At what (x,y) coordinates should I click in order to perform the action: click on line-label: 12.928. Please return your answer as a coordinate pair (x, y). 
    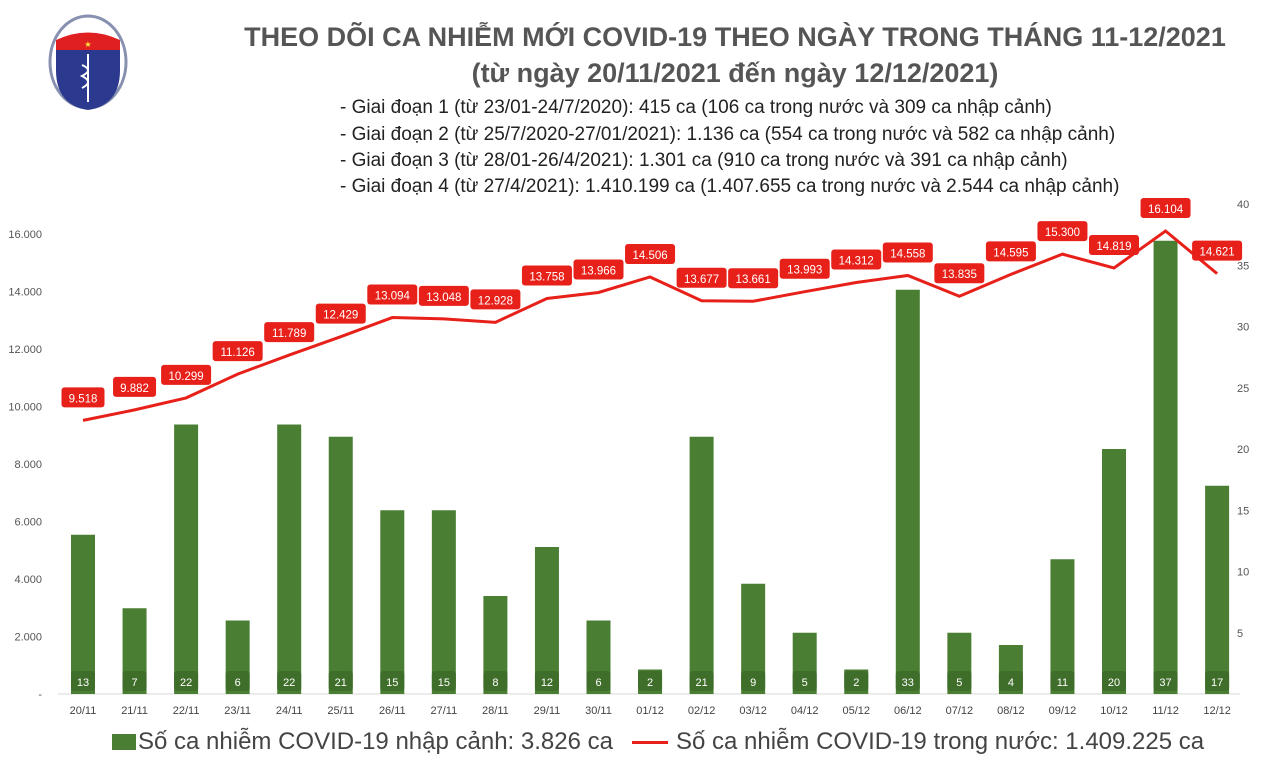
    Looking at the image, I should click on (495, 301).